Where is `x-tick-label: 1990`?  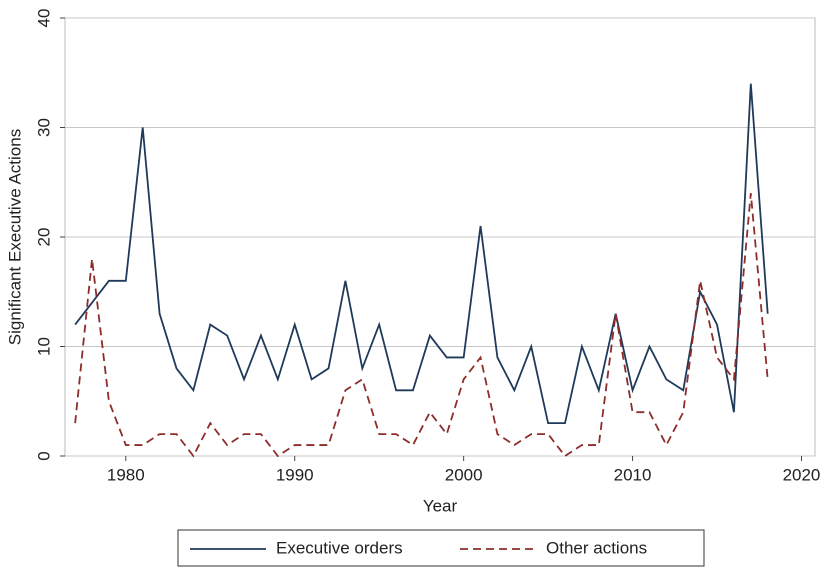 x-tick-label: 1990 is located at coordinates (295, 474).